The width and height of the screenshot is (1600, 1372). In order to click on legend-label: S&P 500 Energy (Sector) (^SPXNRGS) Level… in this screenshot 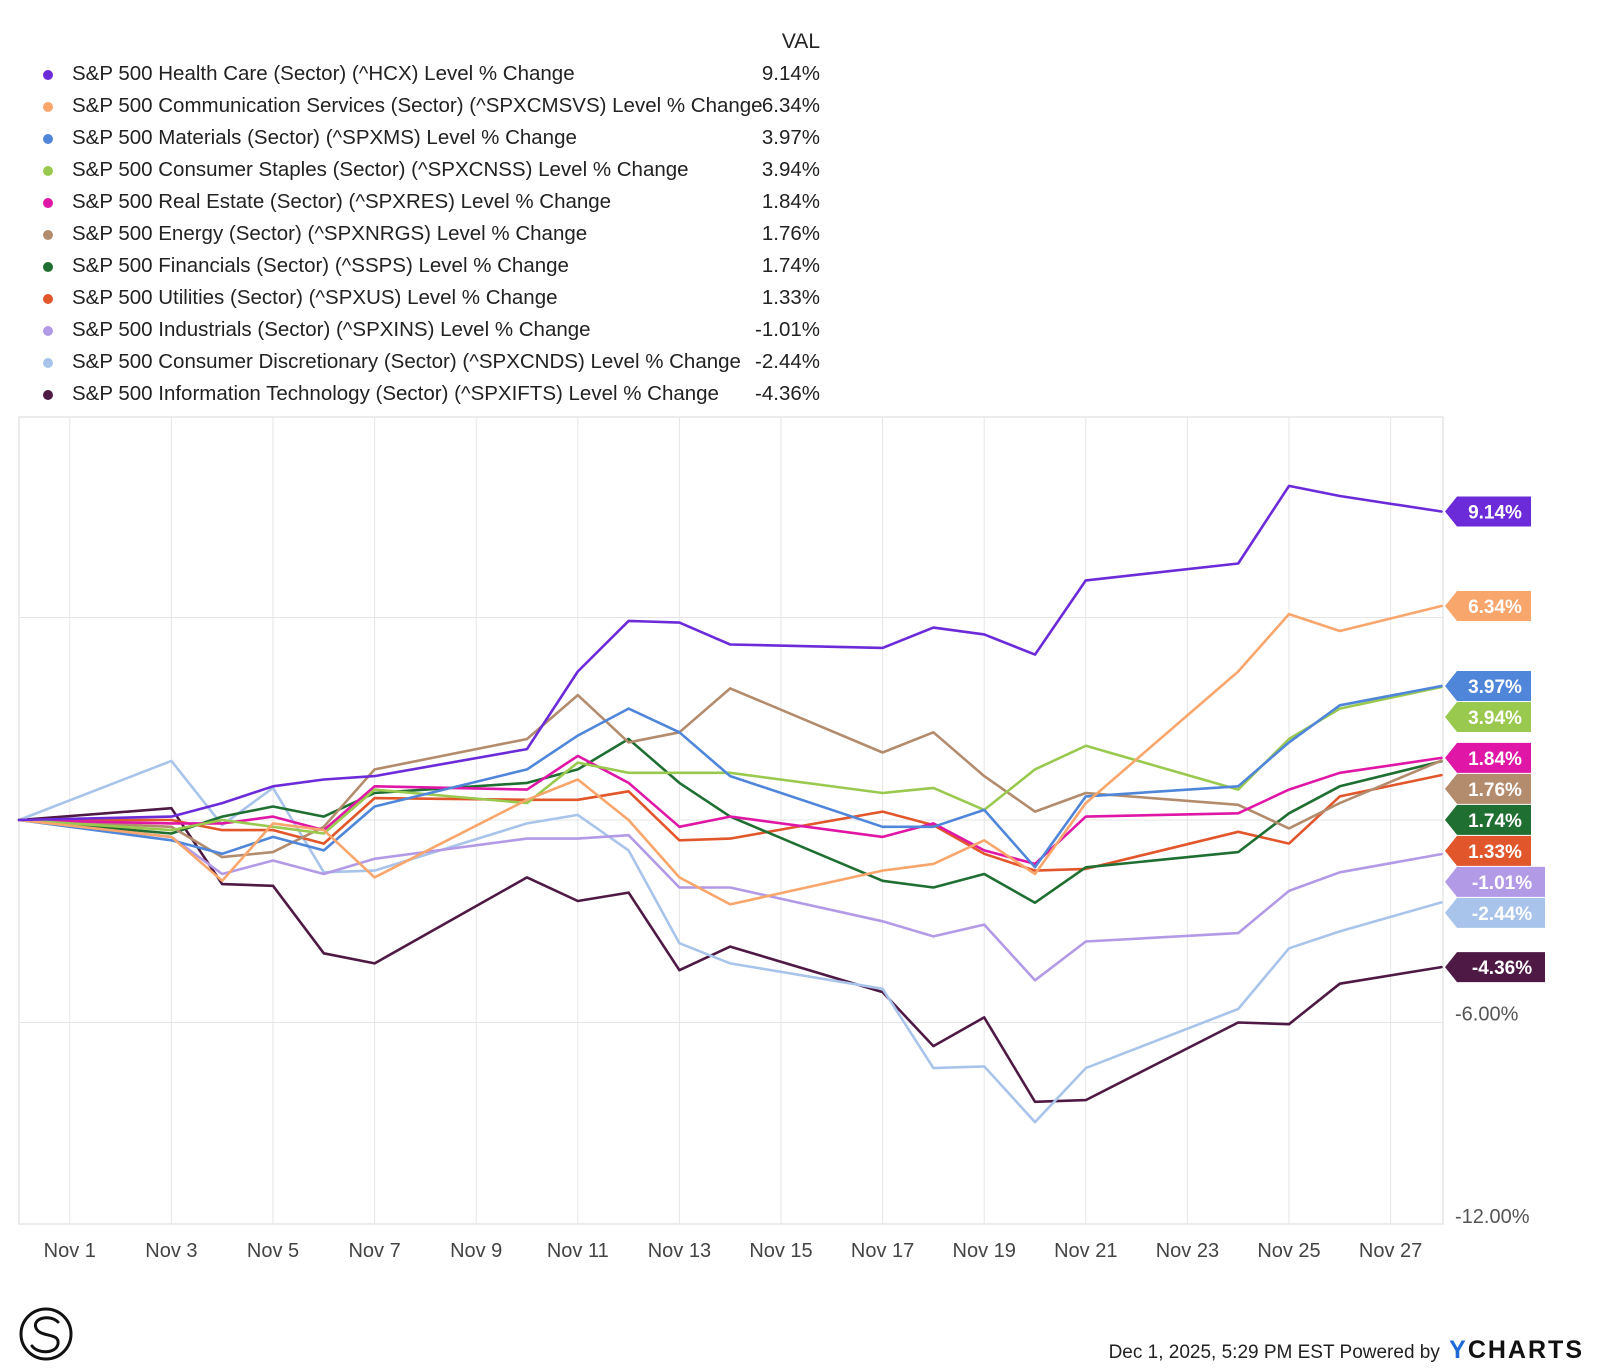, I will do `click(330, 233)`.